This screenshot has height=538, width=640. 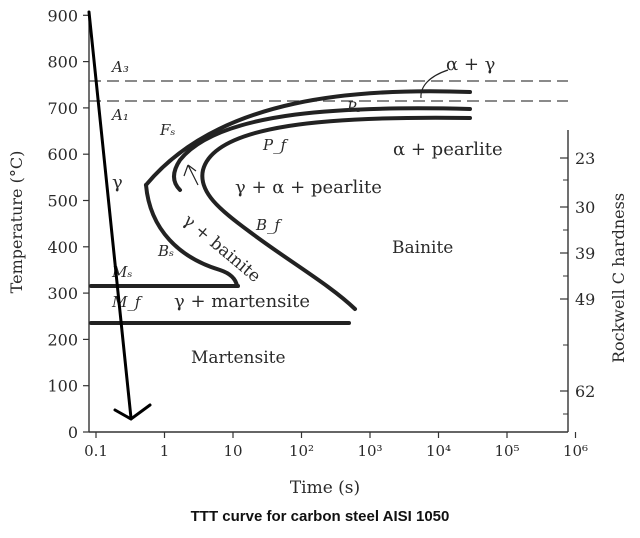 I want to click on x-tick-label: 10³, so click(x=369, y=451).